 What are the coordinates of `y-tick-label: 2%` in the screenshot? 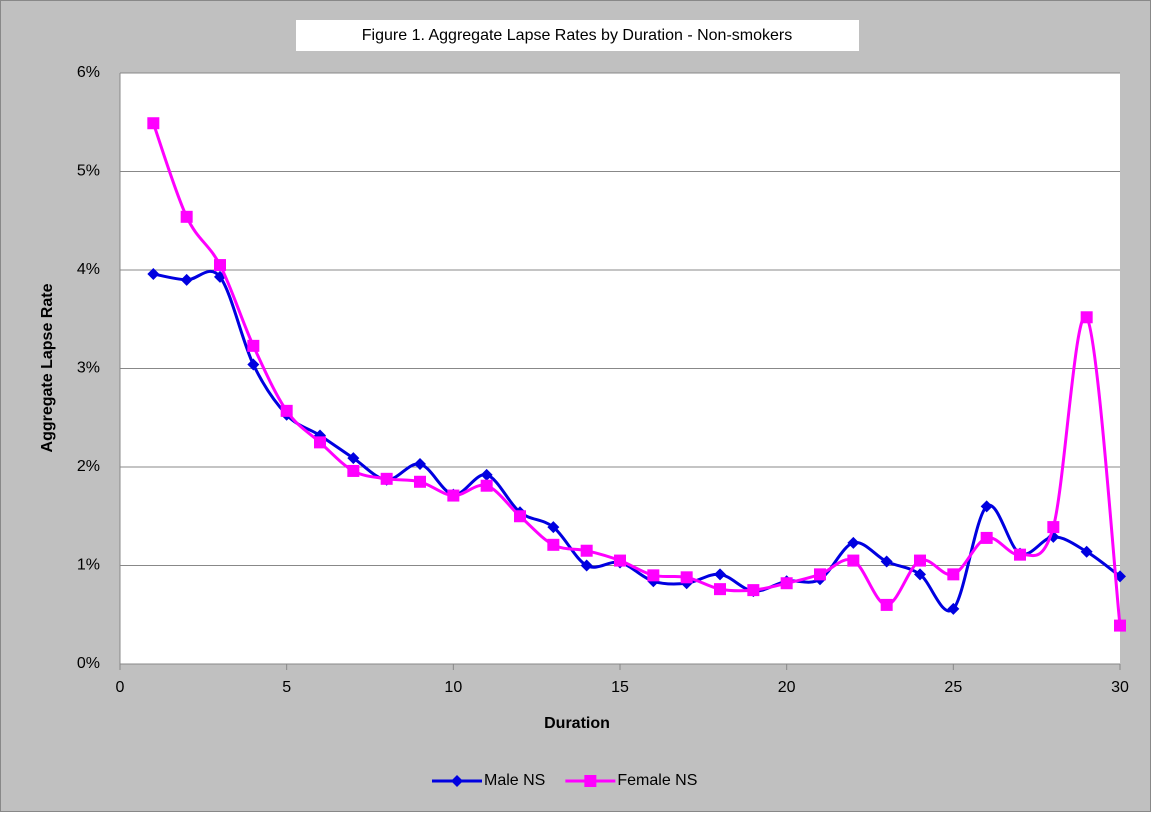 It's located at (88, 466).